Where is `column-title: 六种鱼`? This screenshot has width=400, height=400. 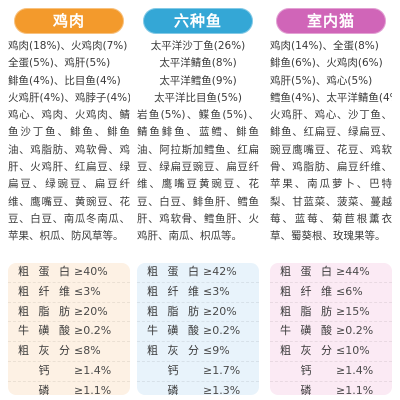 column-title: 六种鱼 is located at coordinates (197, 21).